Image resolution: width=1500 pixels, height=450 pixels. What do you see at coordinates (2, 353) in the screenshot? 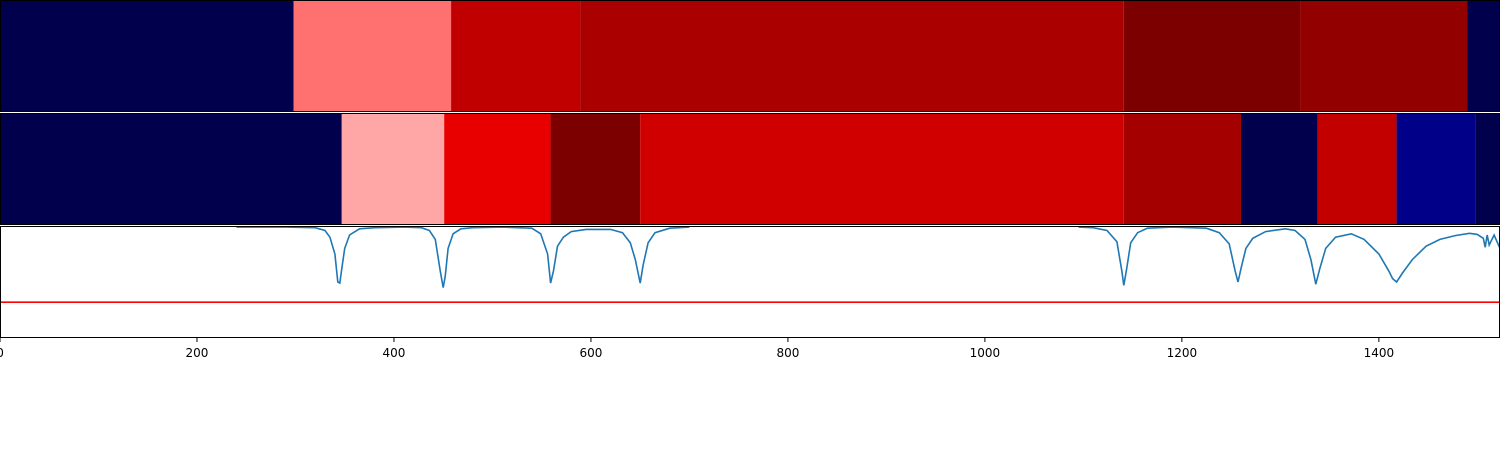
I see `x-tick-label: 0` at bounding box center [2, 353].